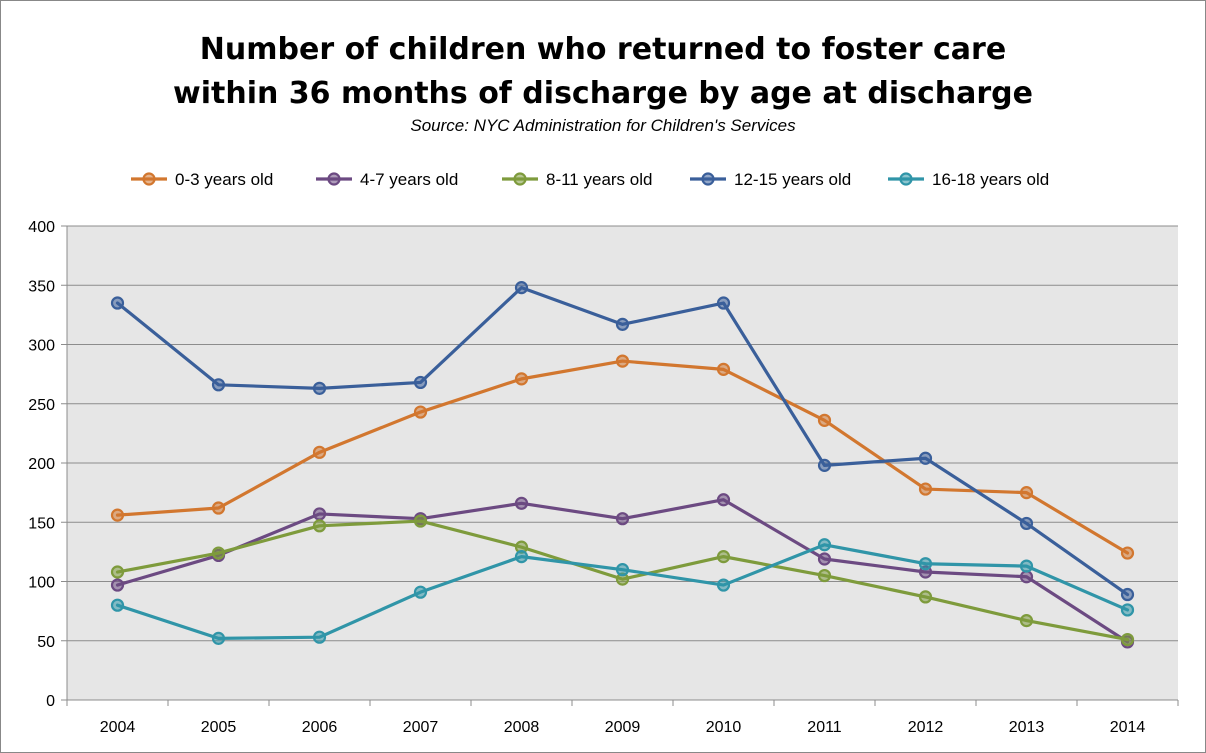 The width and height of the screenshot is (1206, 753). I want to click on x-tick-label: 2009, so click(623, 727).